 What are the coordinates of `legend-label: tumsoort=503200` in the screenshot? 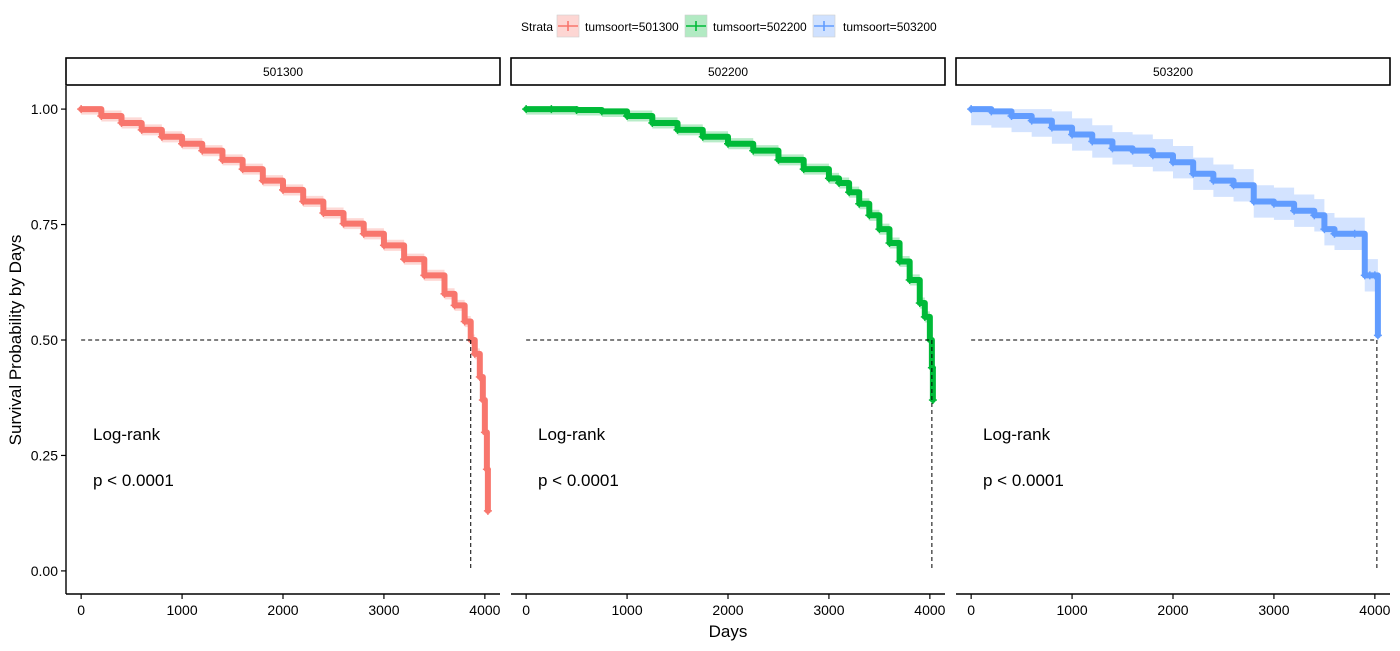 It's located at (890, 27).